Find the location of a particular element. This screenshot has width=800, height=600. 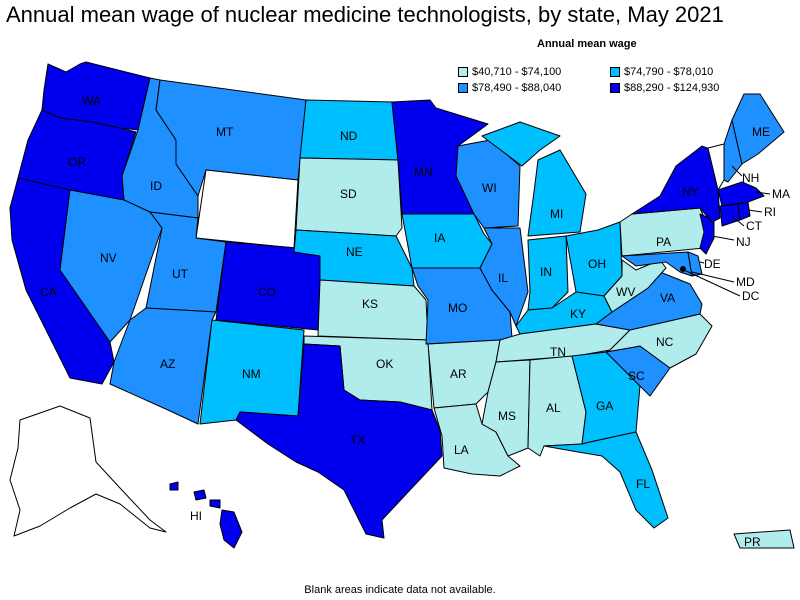

legend-swatch-tier2 is located at coordinates (615, 72).